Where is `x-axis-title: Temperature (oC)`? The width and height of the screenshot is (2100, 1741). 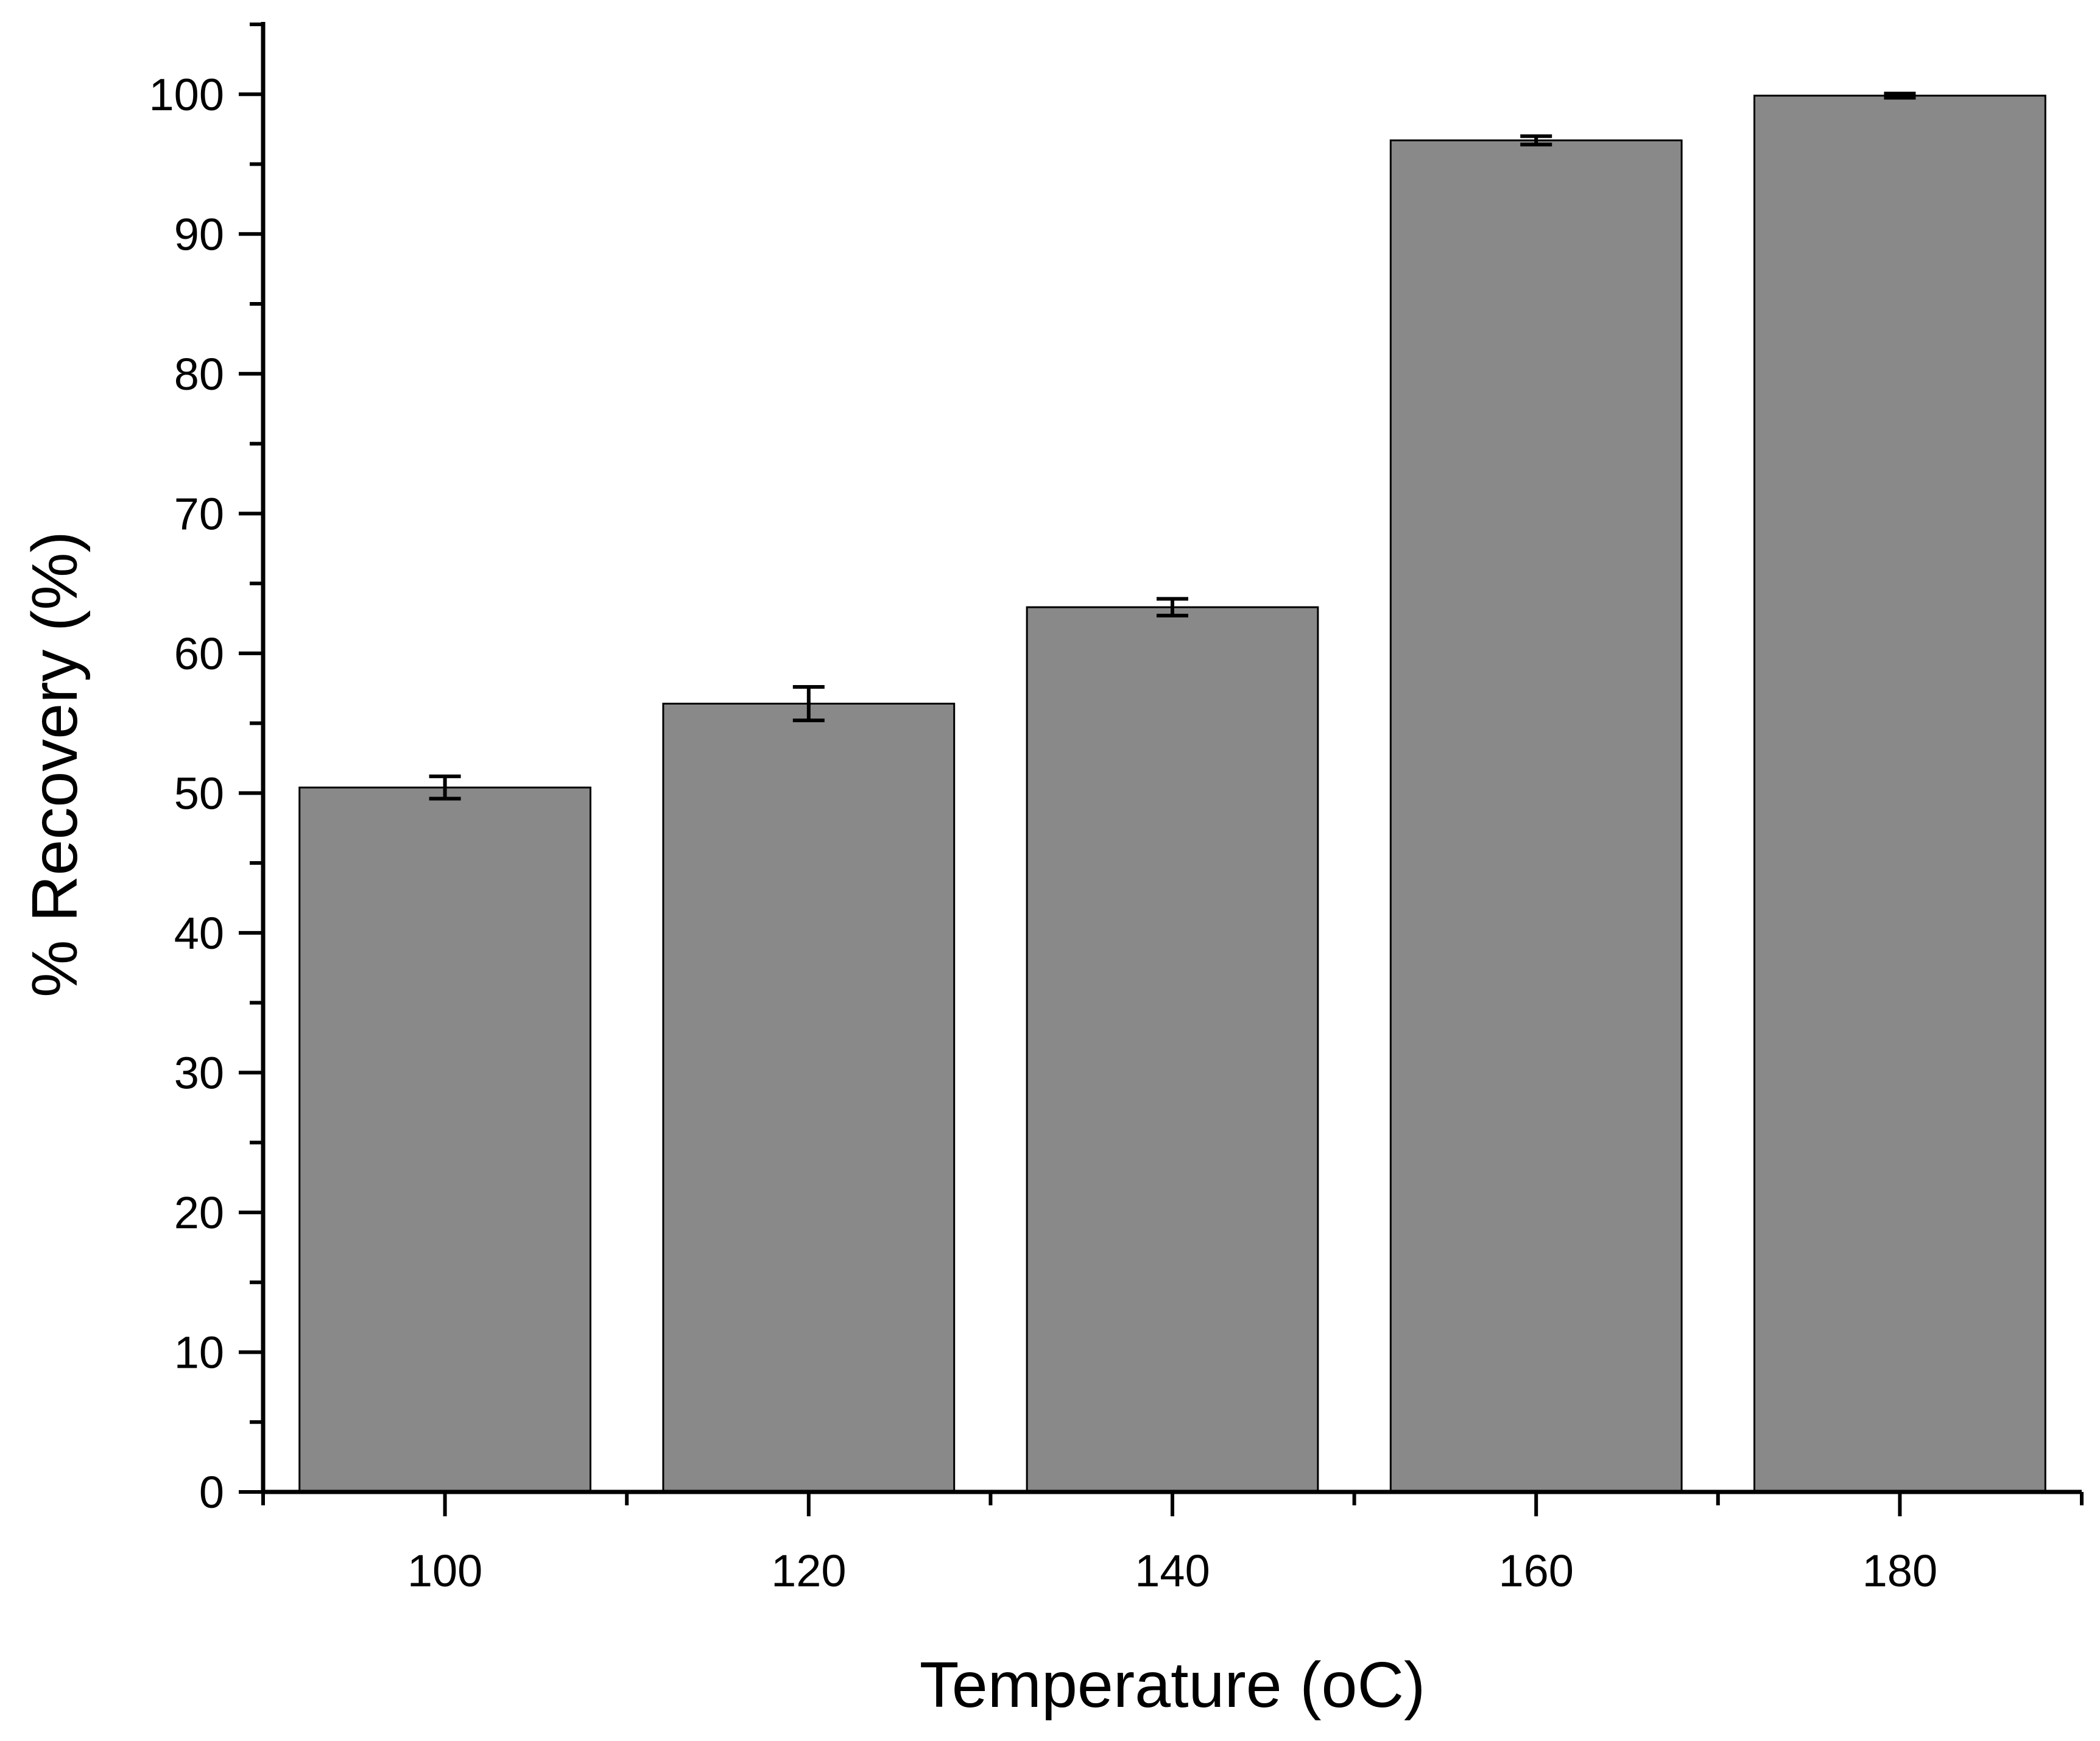
x-axis-title: Temperature (oC) is located at coordinates (1173, 1685).